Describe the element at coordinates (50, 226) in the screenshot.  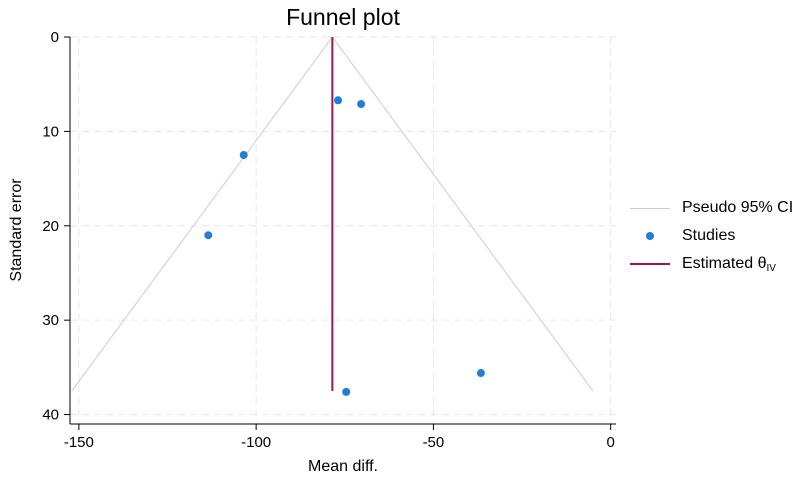
I see `y-tick-label: 20` at that location.